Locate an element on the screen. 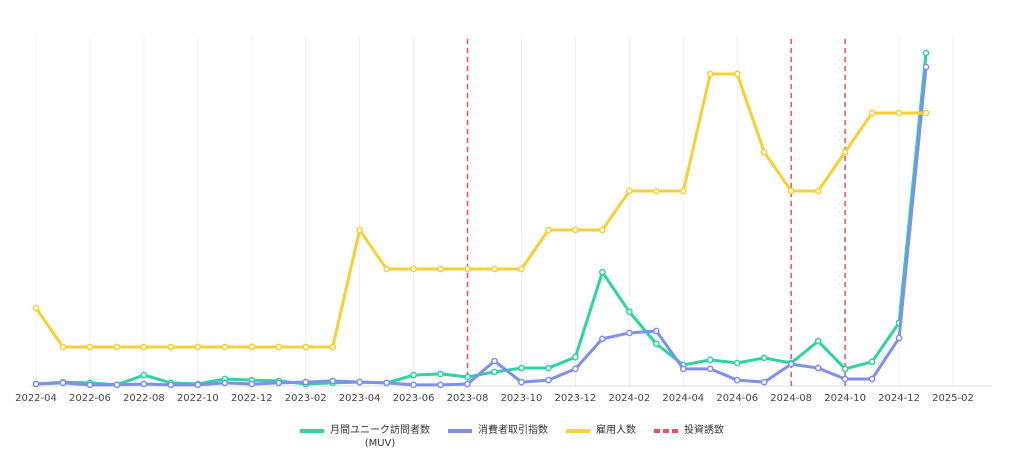 This screenshot has width=1024, height=468. x-tick-label: 2024-04 is located at coordinates (683, 398).